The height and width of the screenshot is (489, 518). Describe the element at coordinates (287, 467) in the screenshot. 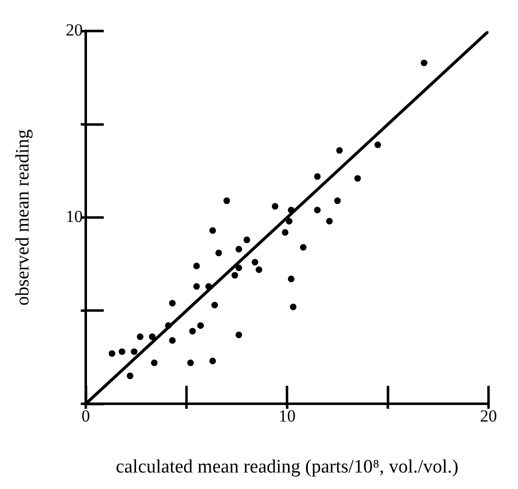

I see `x-axis-title: calculated mean reading (parts/10⁸, vol./vol.)` at that location.